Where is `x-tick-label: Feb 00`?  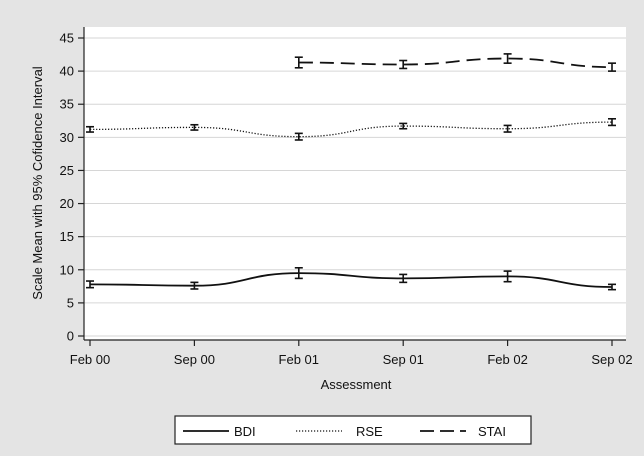
x-tick-label: Feb 00 is located at coordinates (90, 359).